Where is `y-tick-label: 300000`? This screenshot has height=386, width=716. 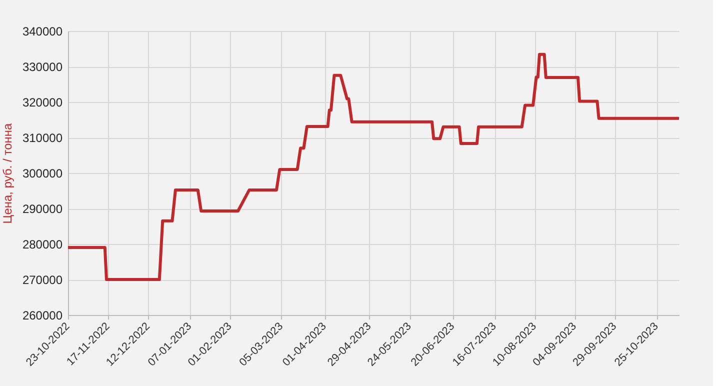
y-tick-label: 300000 is located at coordinates (42, 173).